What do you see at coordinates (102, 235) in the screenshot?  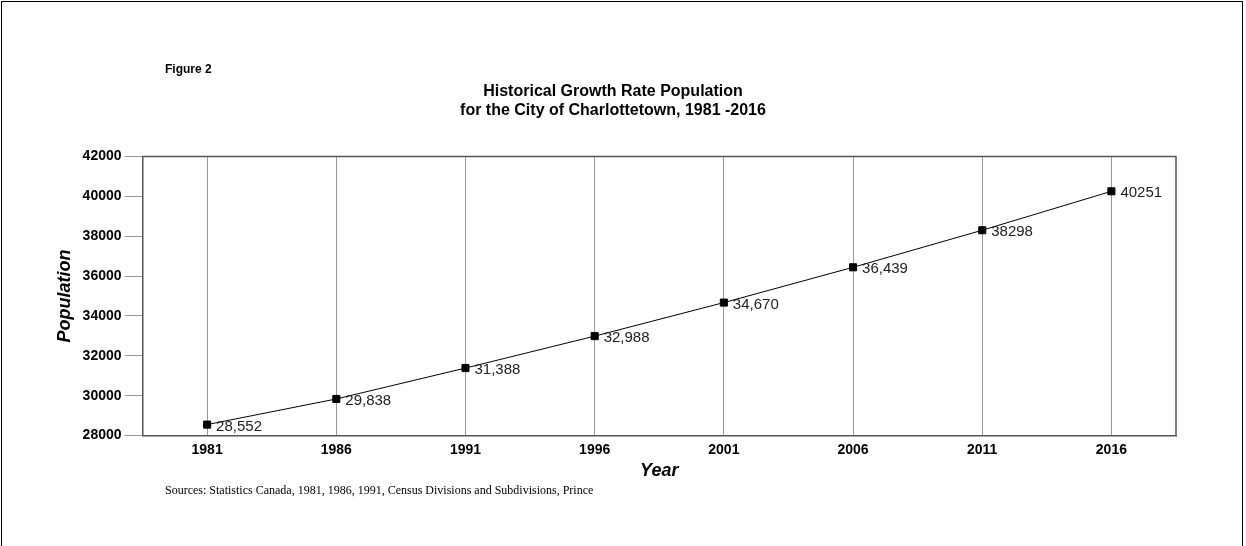 I see `y-tick-label: 38000` at bounding box center [102, 235].